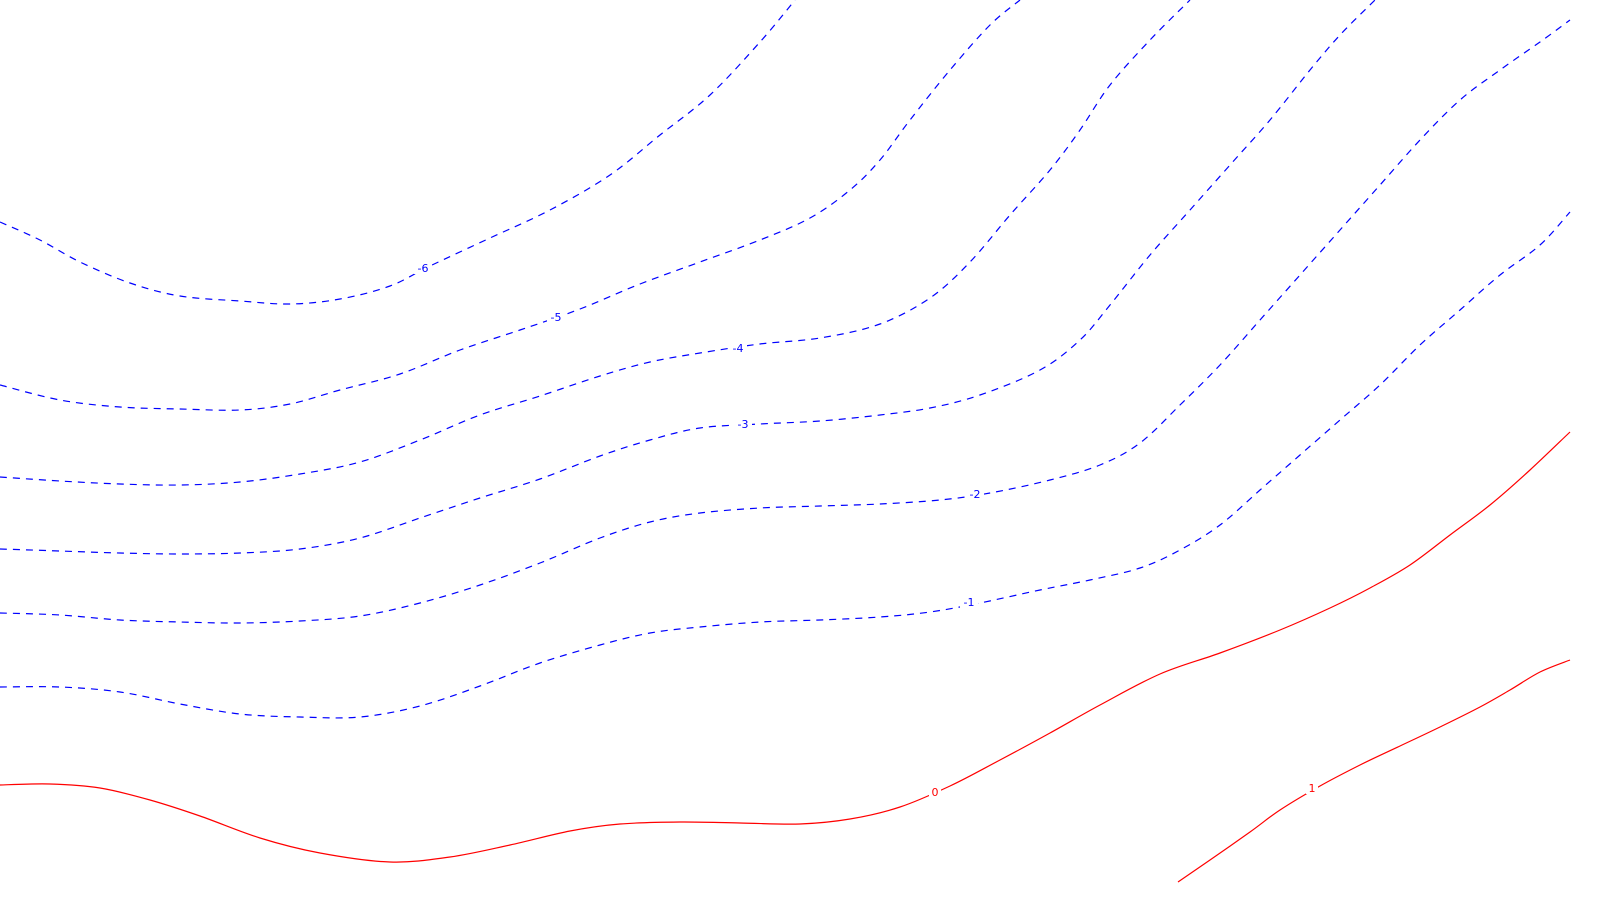 The height and width of the screenshot is (900, 1600). I want to click on contour-label: -4, so click(738, 348).